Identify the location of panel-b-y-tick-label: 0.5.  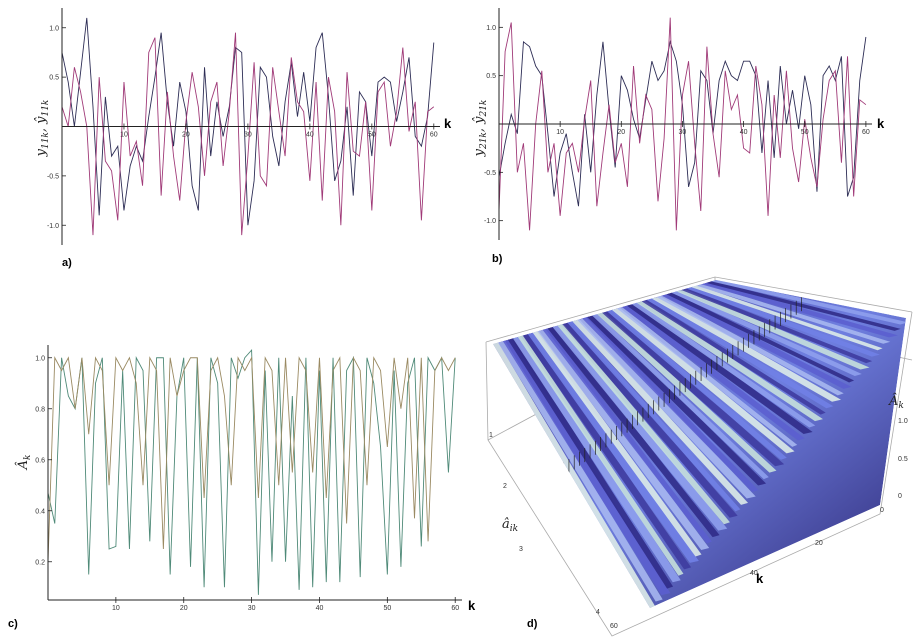
(491, 76).